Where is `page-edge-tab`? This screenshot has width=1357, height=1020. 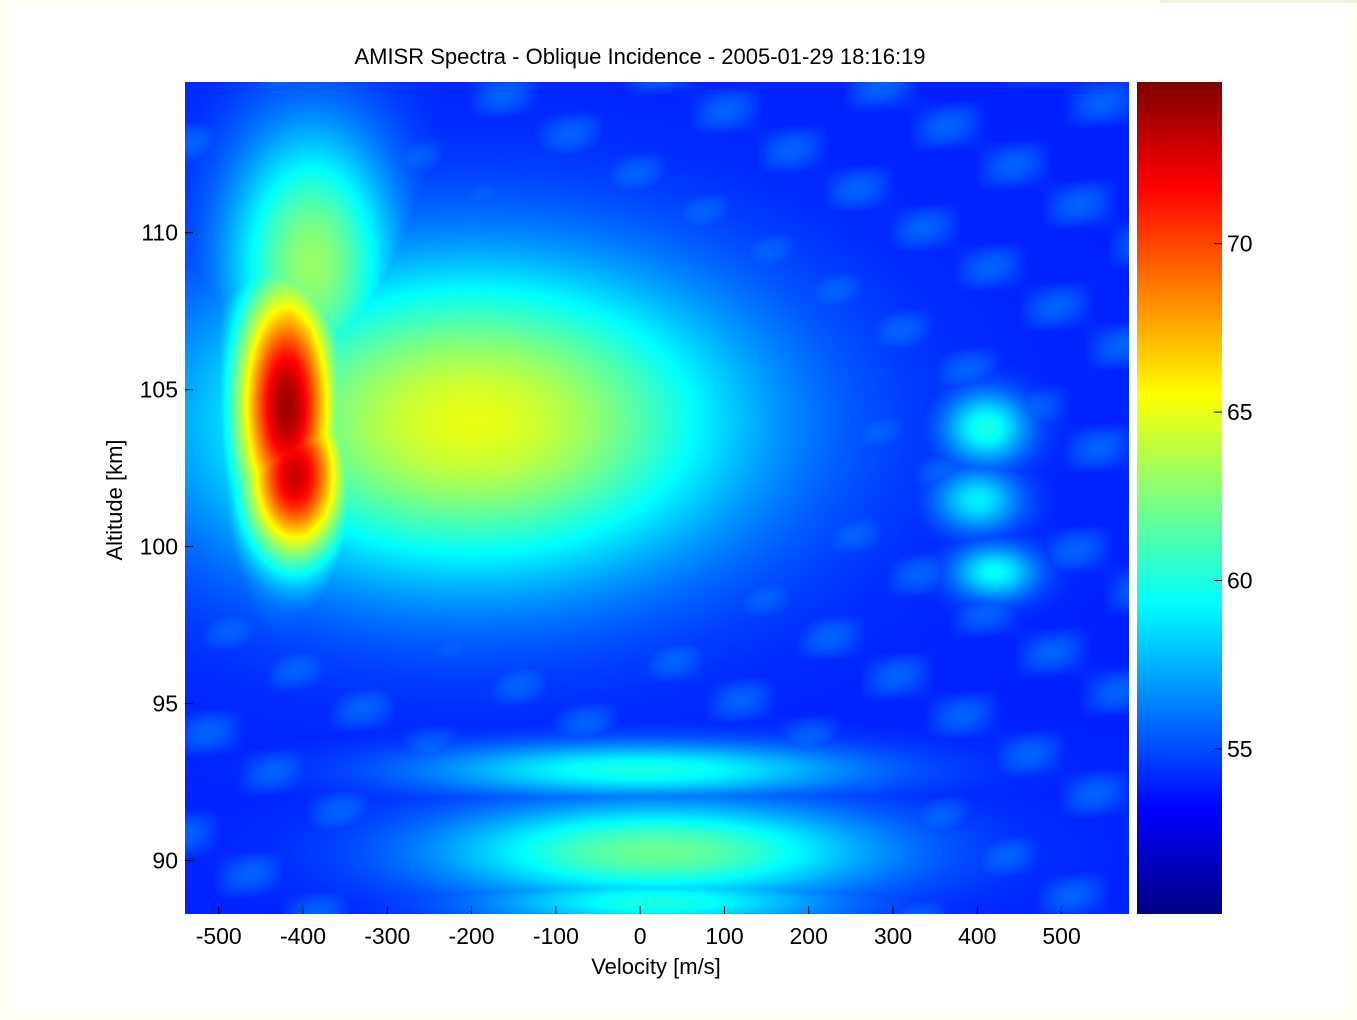 page-edge-tab is located at coordinates (1258, 1).